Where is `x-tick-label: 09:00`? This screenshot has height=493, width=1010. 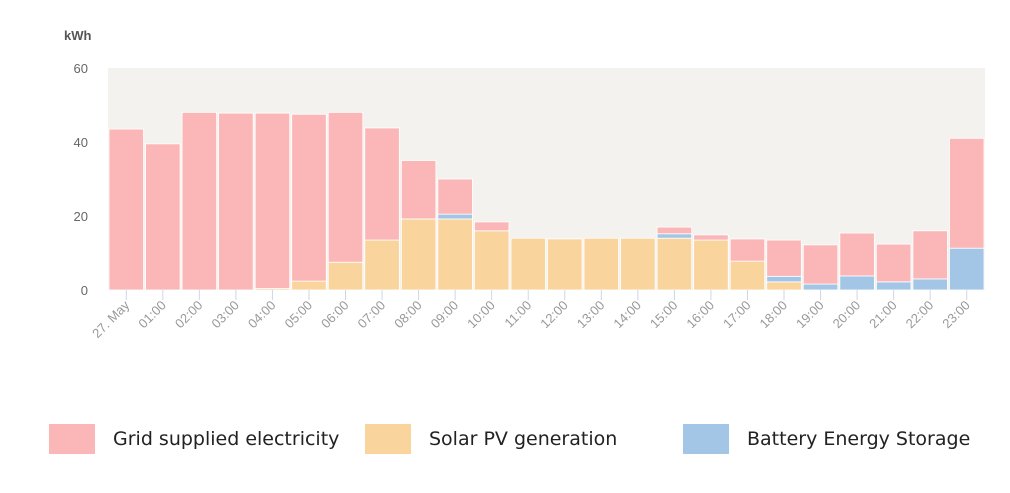 x-tick-label: 09:00 is located at coordinates (445, 315).